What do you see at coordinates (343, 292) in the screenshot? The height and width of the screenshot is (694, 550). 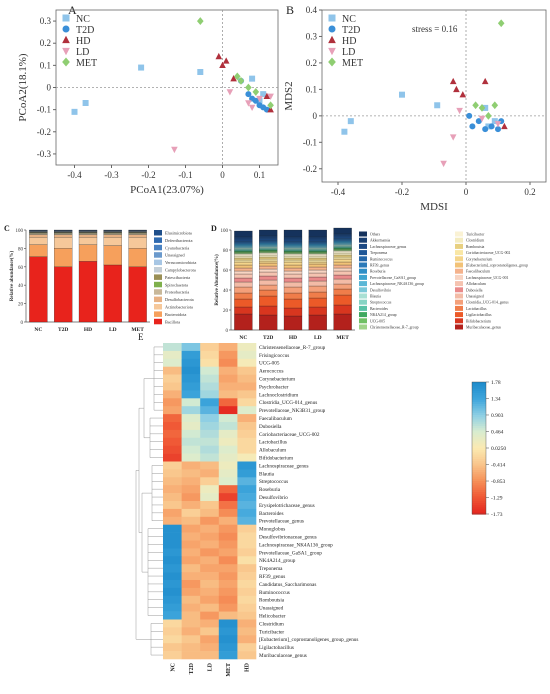 I see `bar-segment-lactobacillus` at bounding box center [343, 292].